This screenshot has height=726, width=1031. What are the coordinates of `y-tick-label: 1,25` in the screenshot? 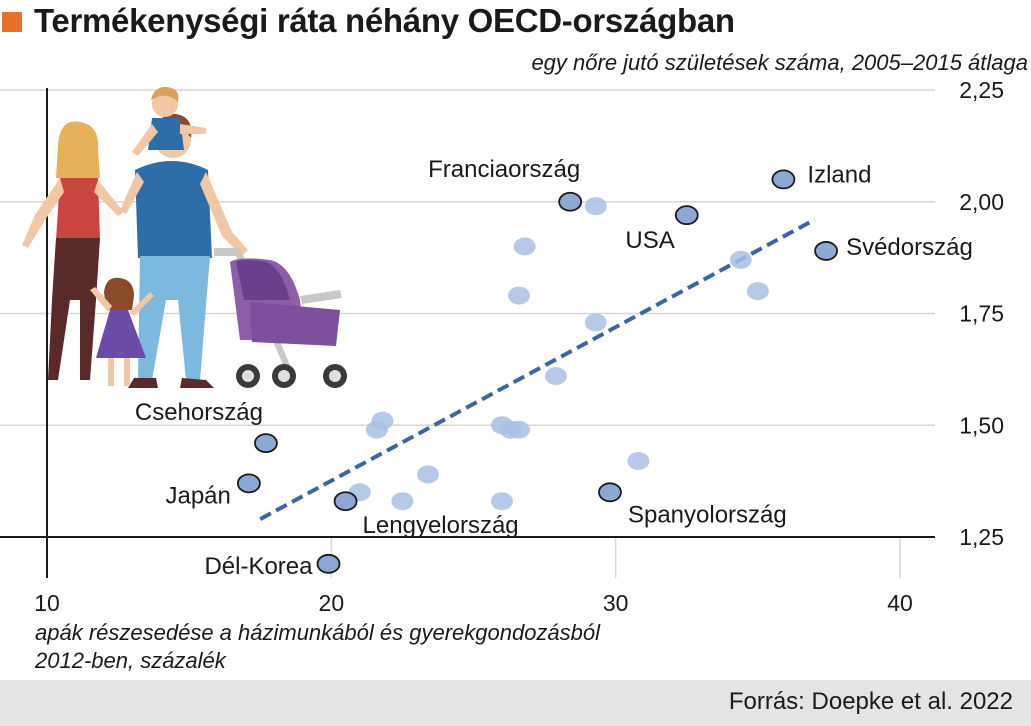 It's located at (981, 537).